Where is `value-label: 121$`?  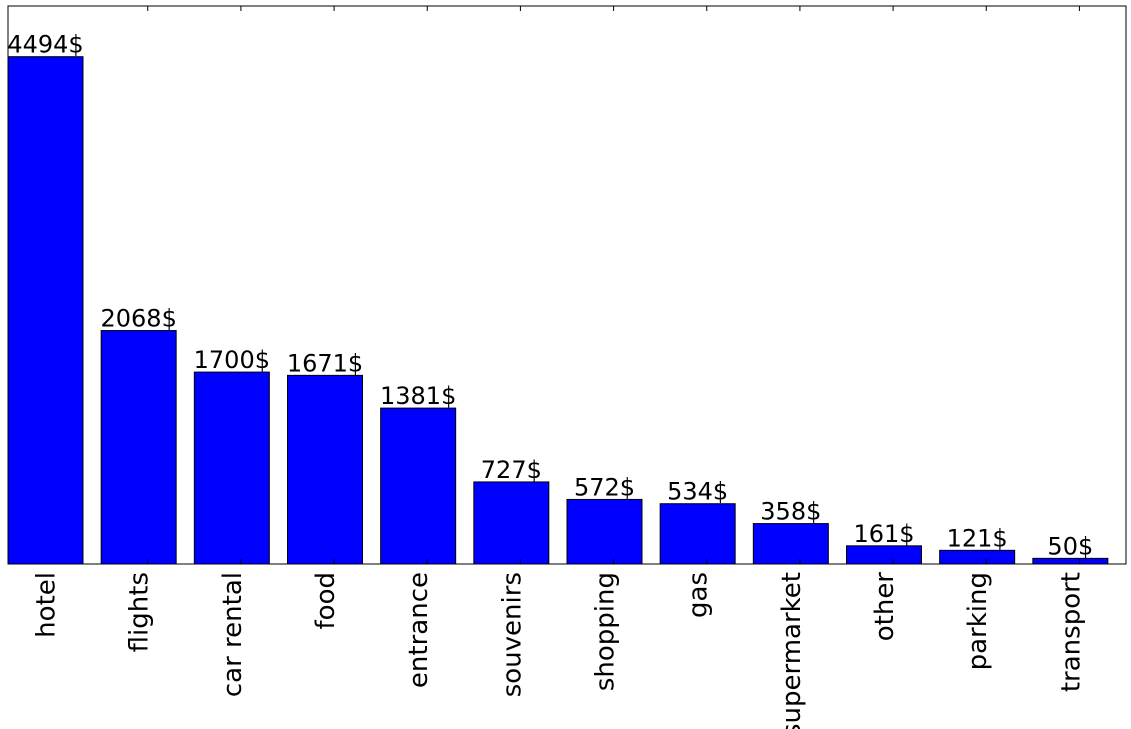 value-label: 121$ is located at coordinates (977, 538).